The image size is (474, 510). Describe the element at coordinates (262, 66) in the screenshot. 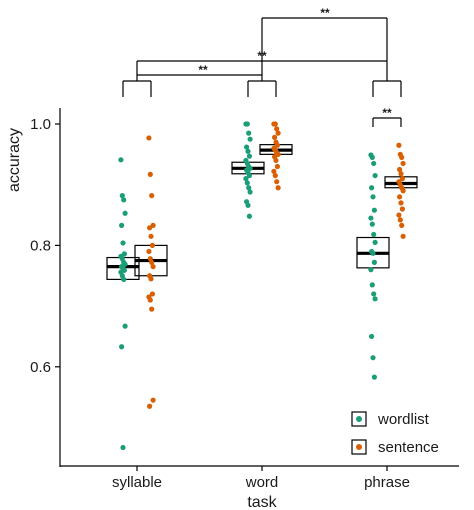

I see `significance-brackets: ** ** ** **` at that location.